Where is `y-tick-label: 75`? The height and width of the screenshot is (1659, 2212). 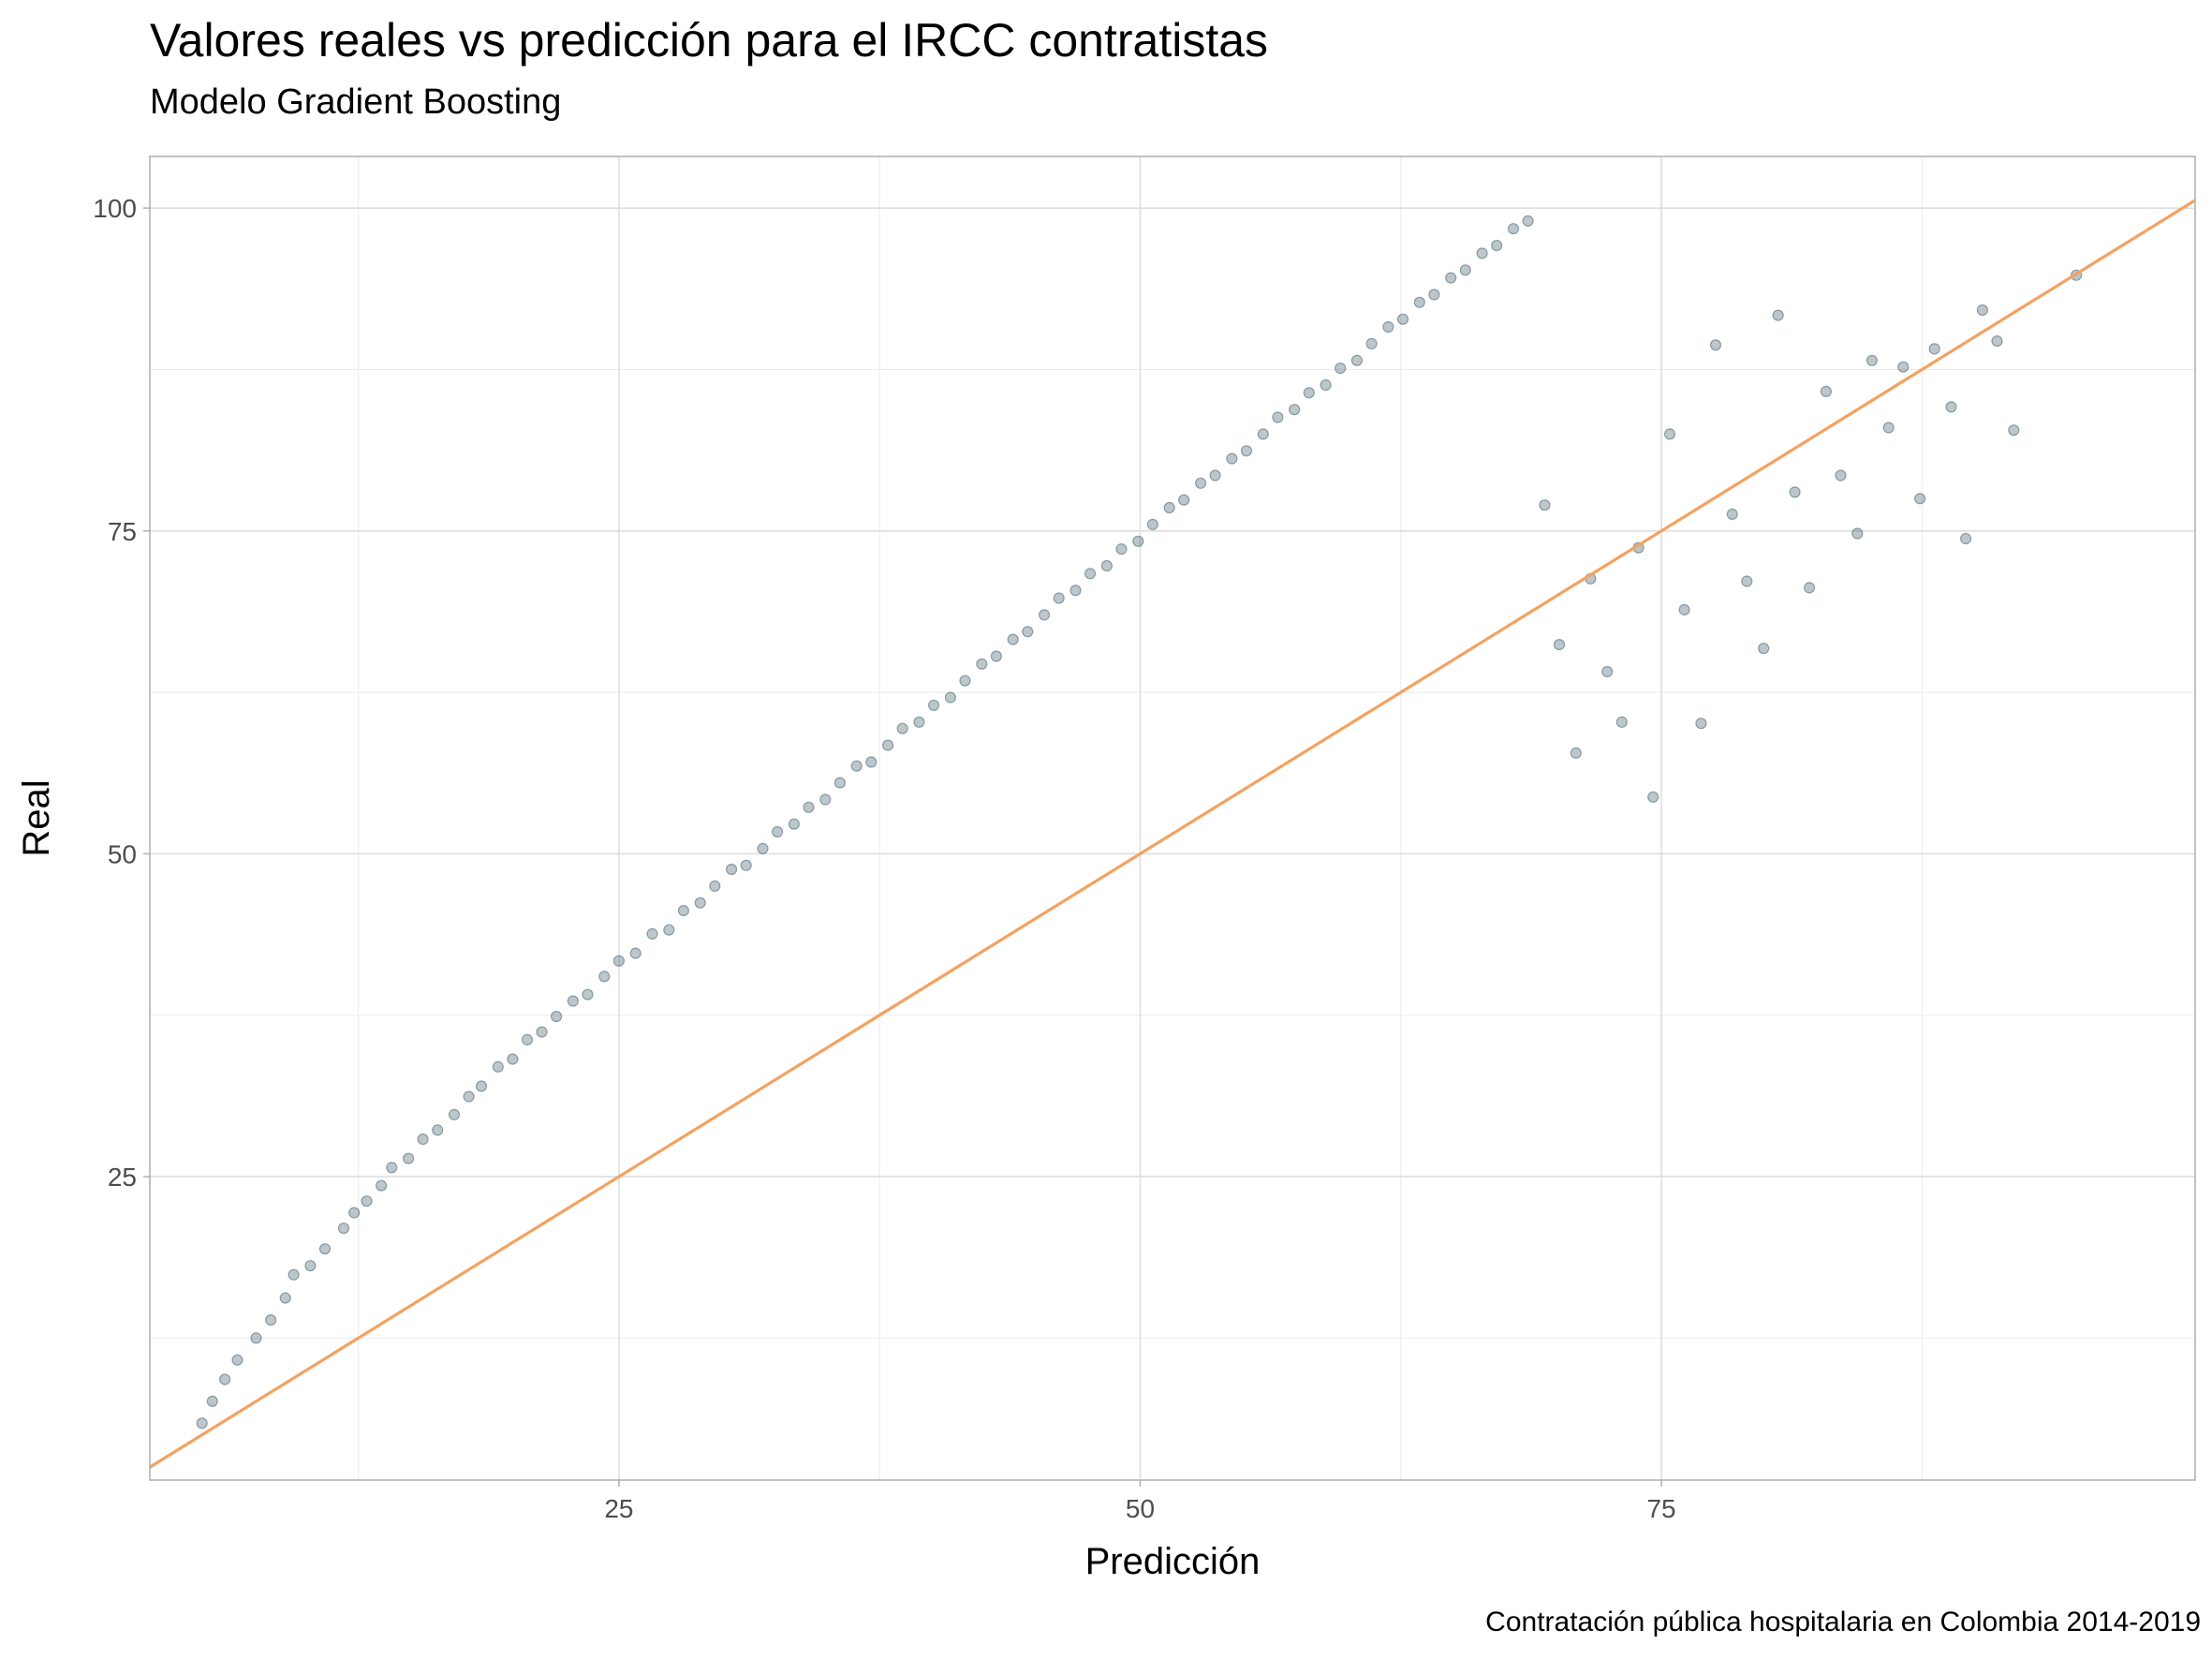
y-tick-label: 75 is located at coordinates (122, 531).